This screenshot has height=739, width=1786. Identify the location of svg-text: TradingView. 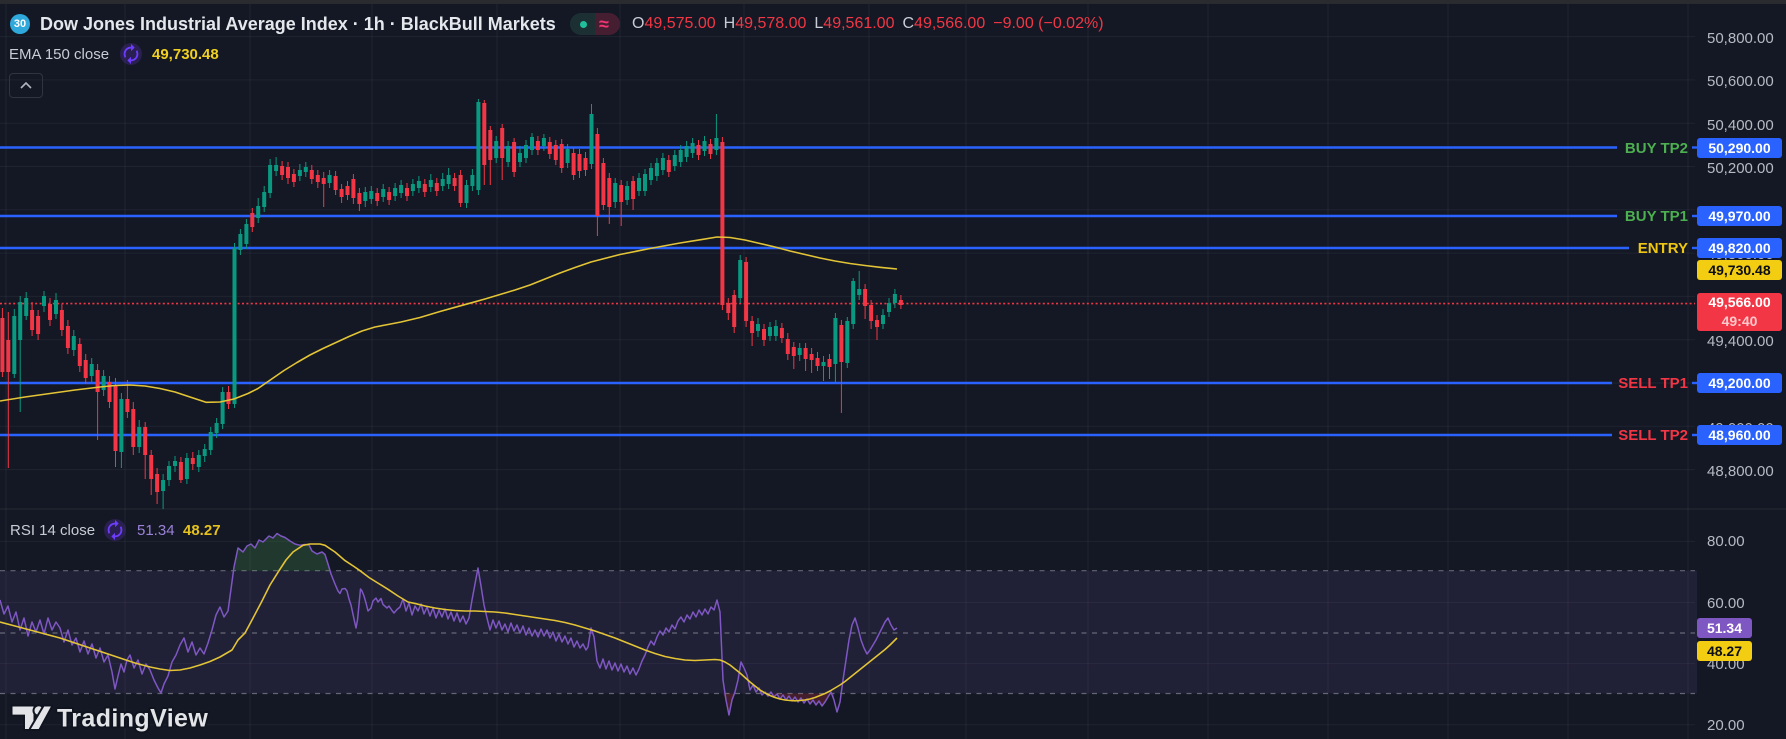
(132, 719).